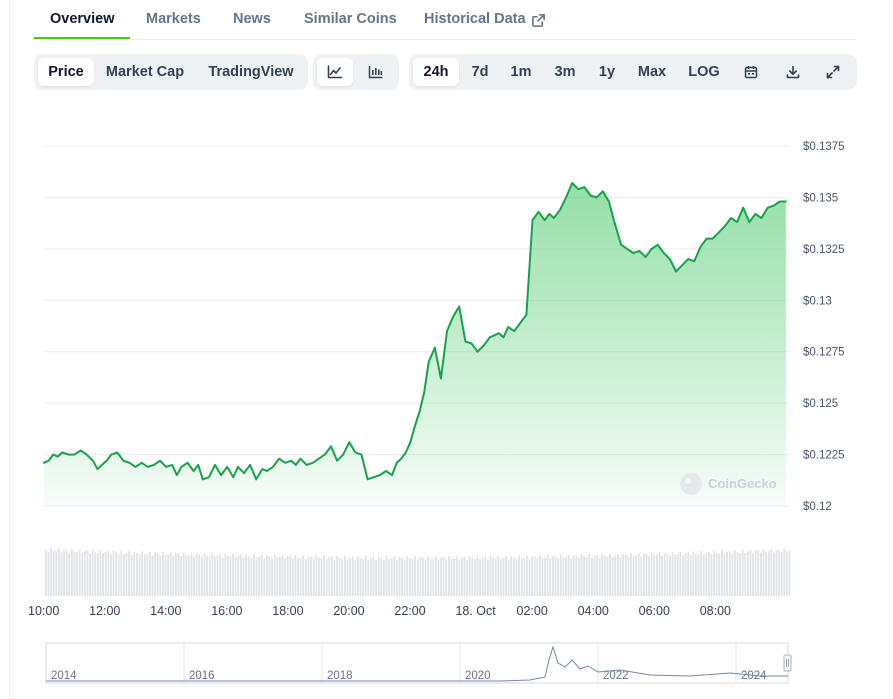  I want to click on x-tick-label: 20:00, so click(348, 611).